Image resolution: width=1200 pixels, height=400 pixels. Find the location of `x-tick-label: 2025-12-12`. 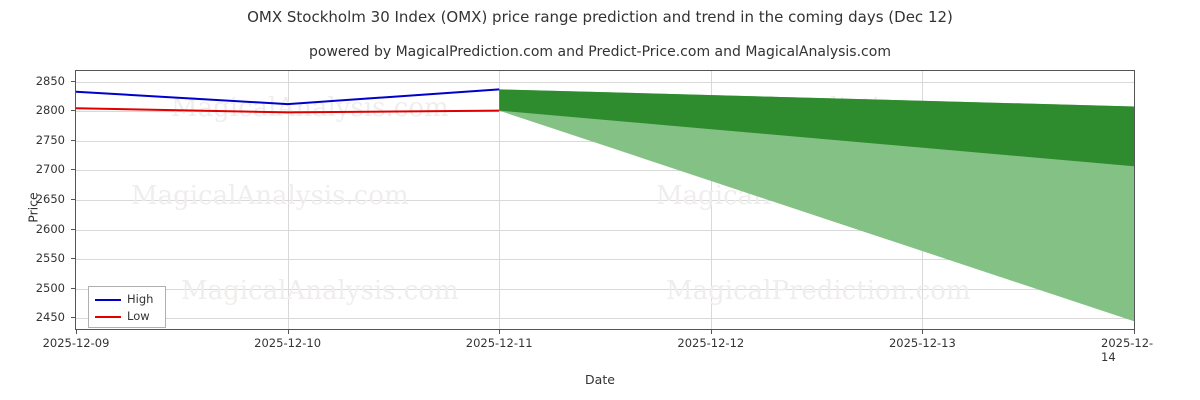

x-tick-label: 2025-12-12 is located at coordinates (711, 343).